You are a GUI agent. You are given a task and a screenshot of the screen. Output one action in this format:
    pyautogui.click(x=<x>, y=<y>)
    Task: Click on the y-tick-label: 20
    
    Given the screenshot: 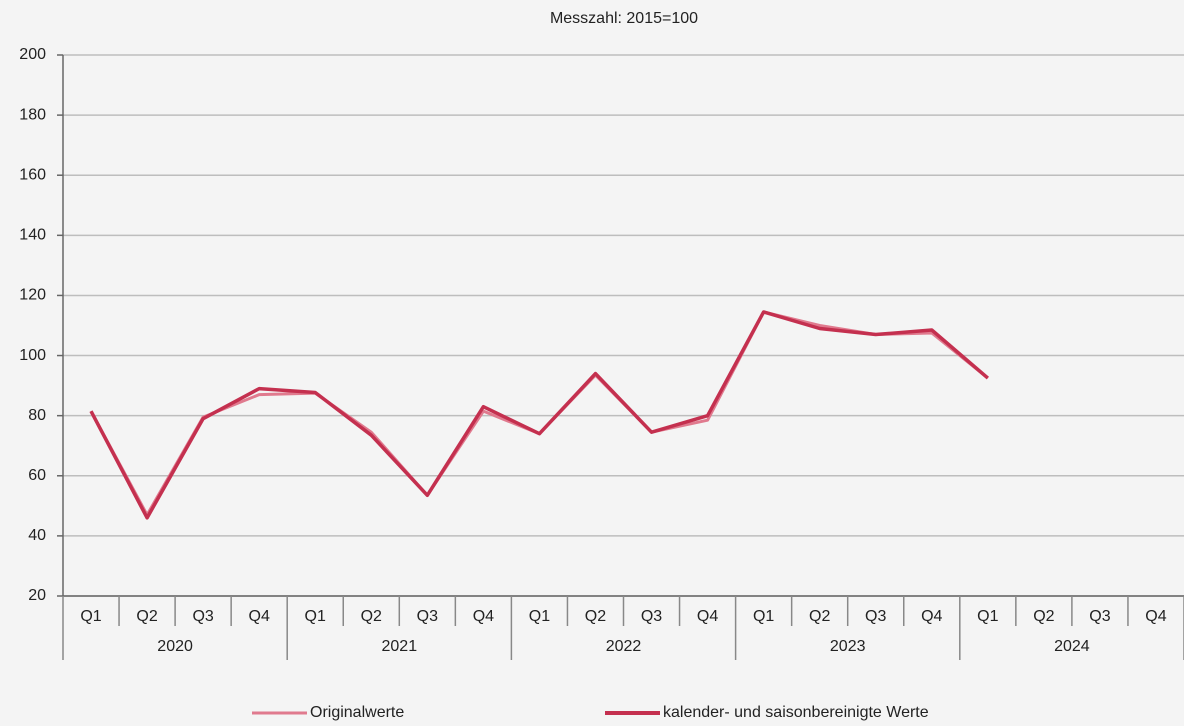 What is the action you would take?
    pyautogui.click(x=37, y=595)
    